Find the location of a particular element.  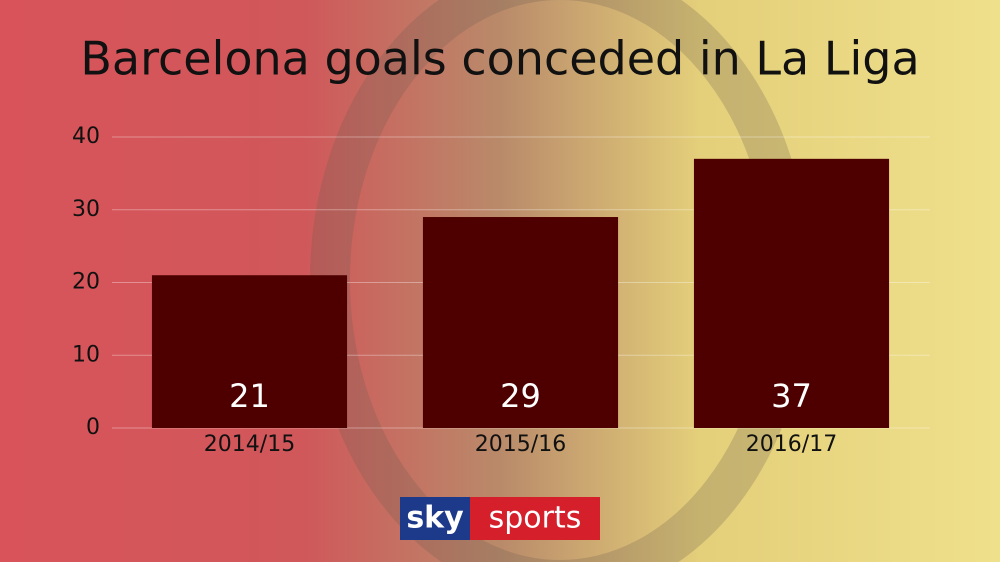

x-tick-label: 2014/15 is located at coordinates (249, 444).